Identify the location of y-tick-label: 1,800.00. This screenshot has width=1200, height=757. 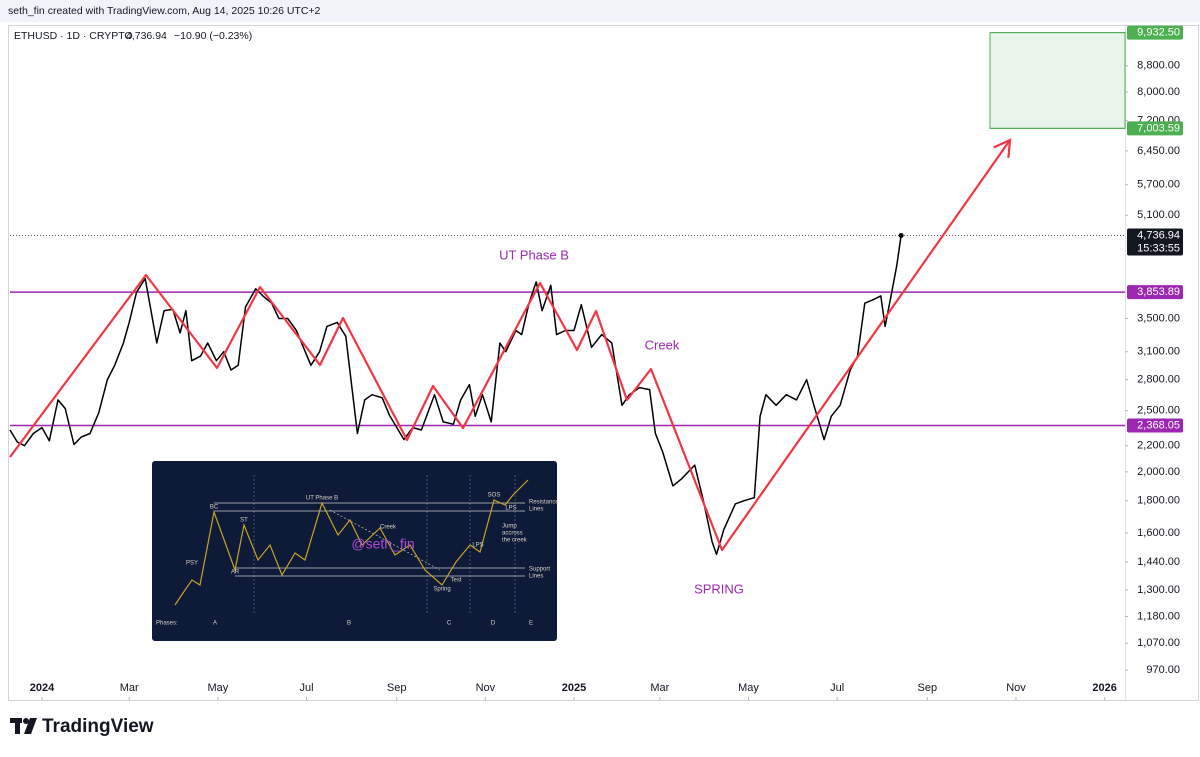
(1158, 501).